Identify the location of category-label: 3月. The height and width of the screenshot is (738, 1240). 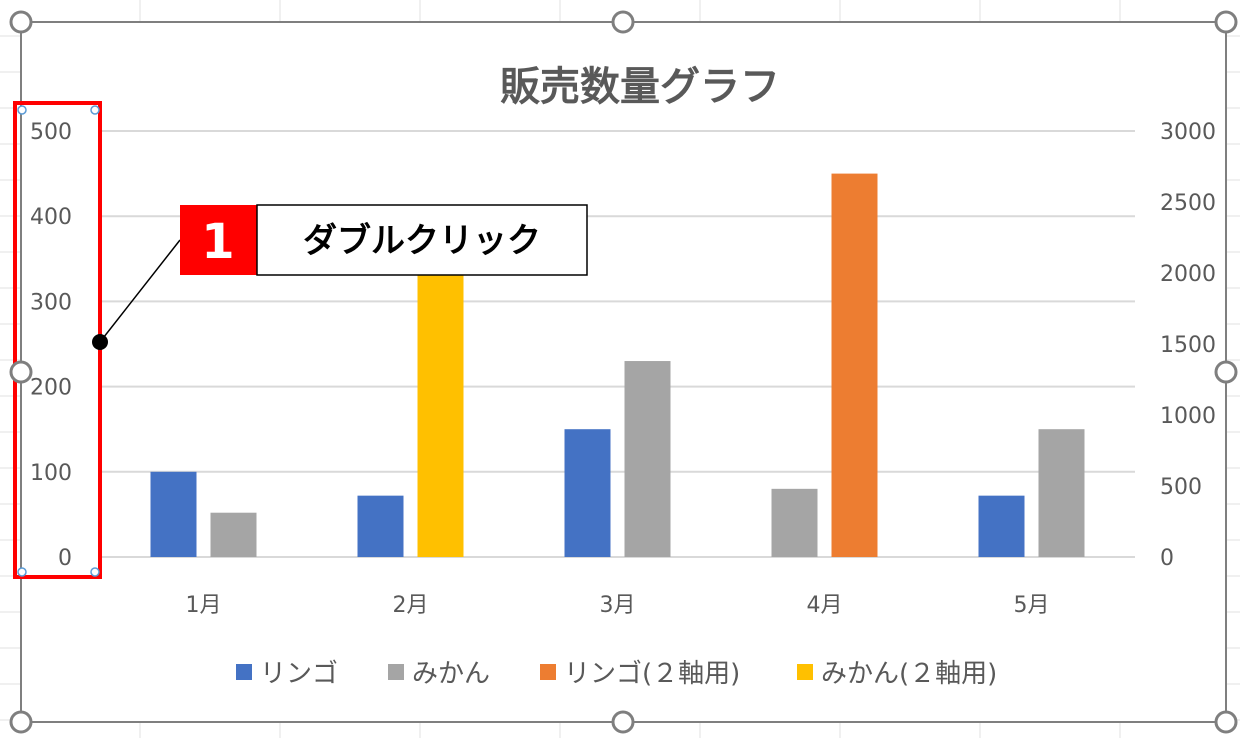
(618, 605).